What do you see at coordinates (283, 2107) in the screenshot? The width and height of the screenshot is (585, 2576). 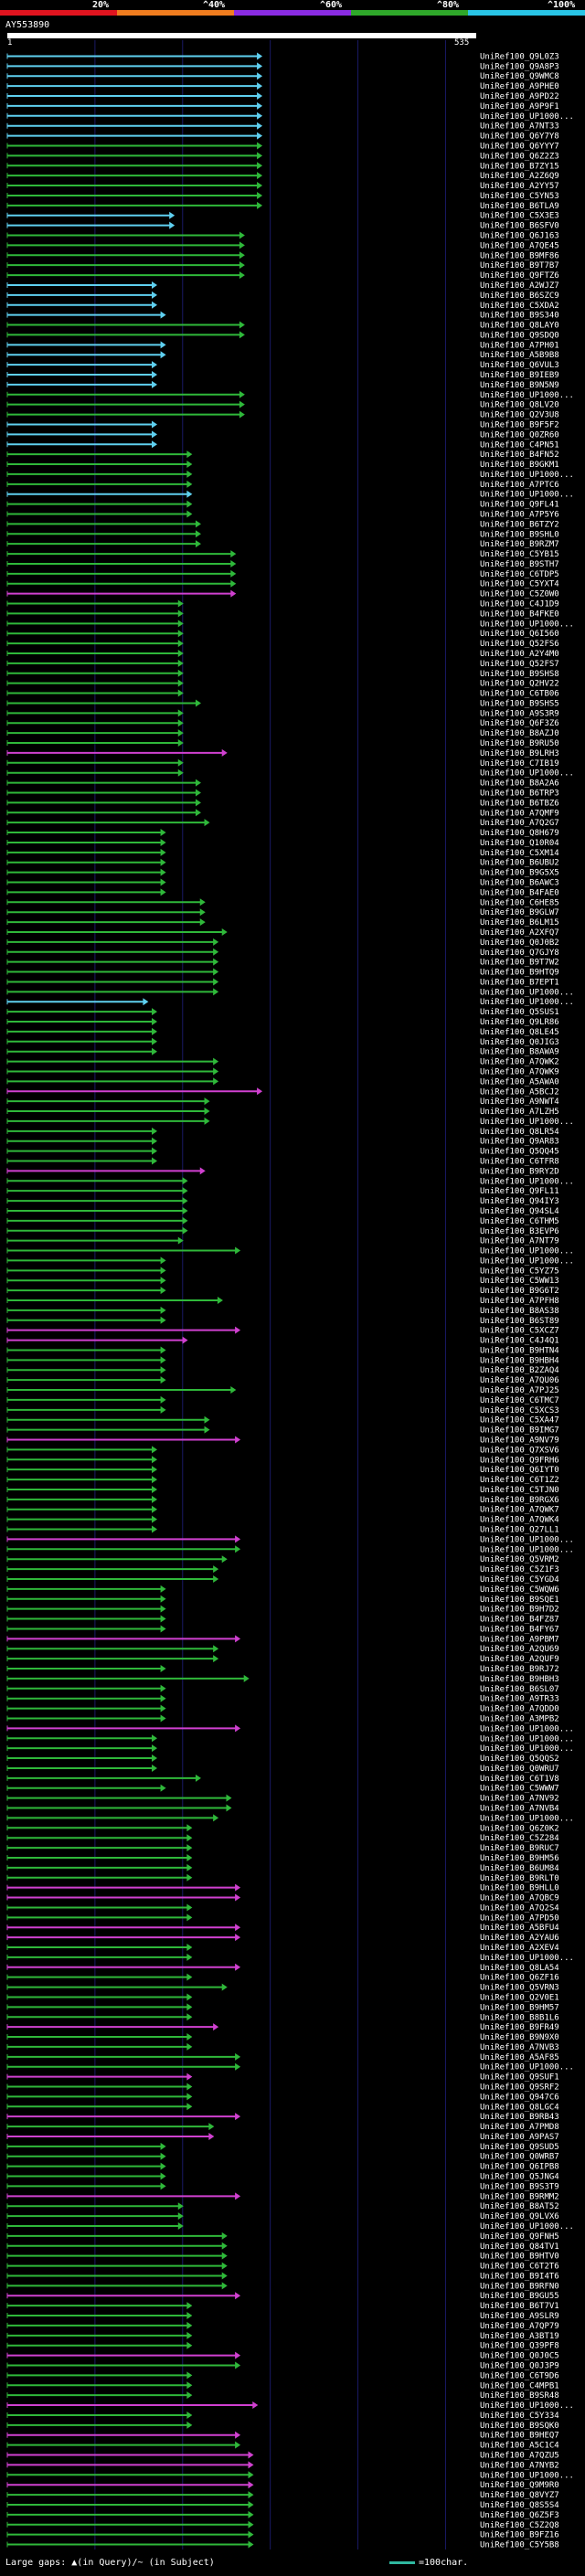 I see `hit-row: UniRef100_Q8LGC4` at bounding box center [283, 2107].